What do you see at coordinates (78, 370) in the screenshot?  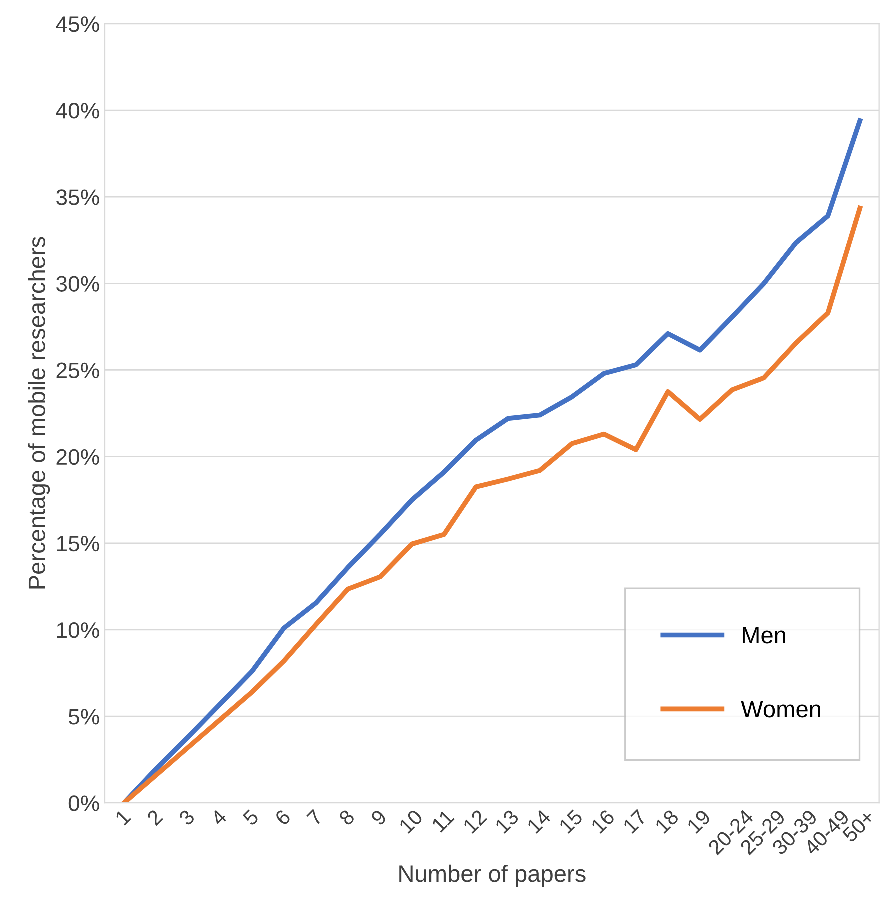 I see `y-tick-label: 25%` at bounding box center [78, 370].